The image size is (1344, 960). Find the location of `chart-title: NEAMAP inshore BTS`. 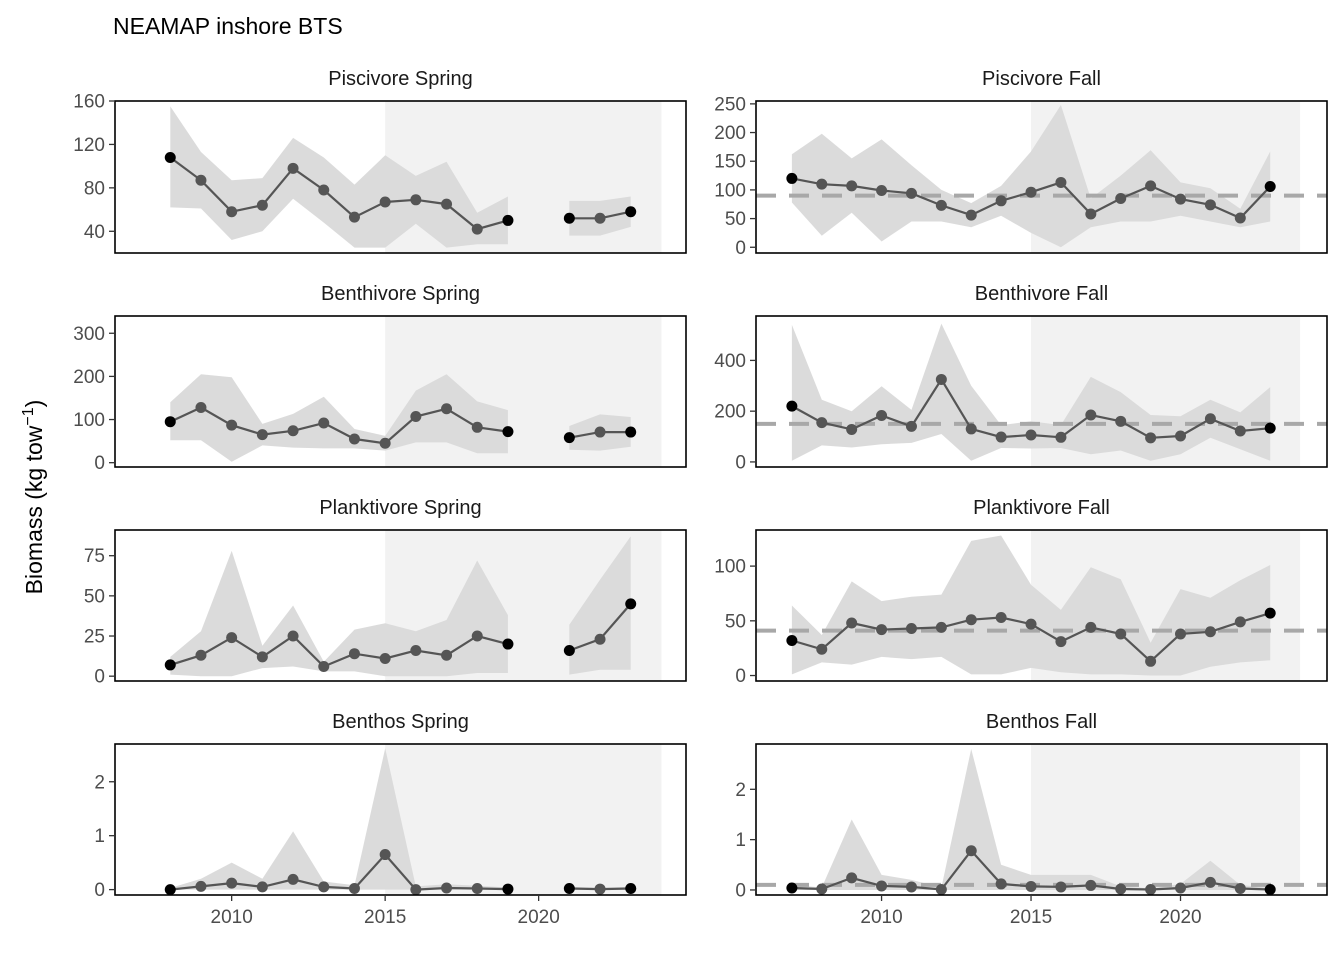

chart-title: NEAMAP inshore BTS is located at coordinates (228, 26).